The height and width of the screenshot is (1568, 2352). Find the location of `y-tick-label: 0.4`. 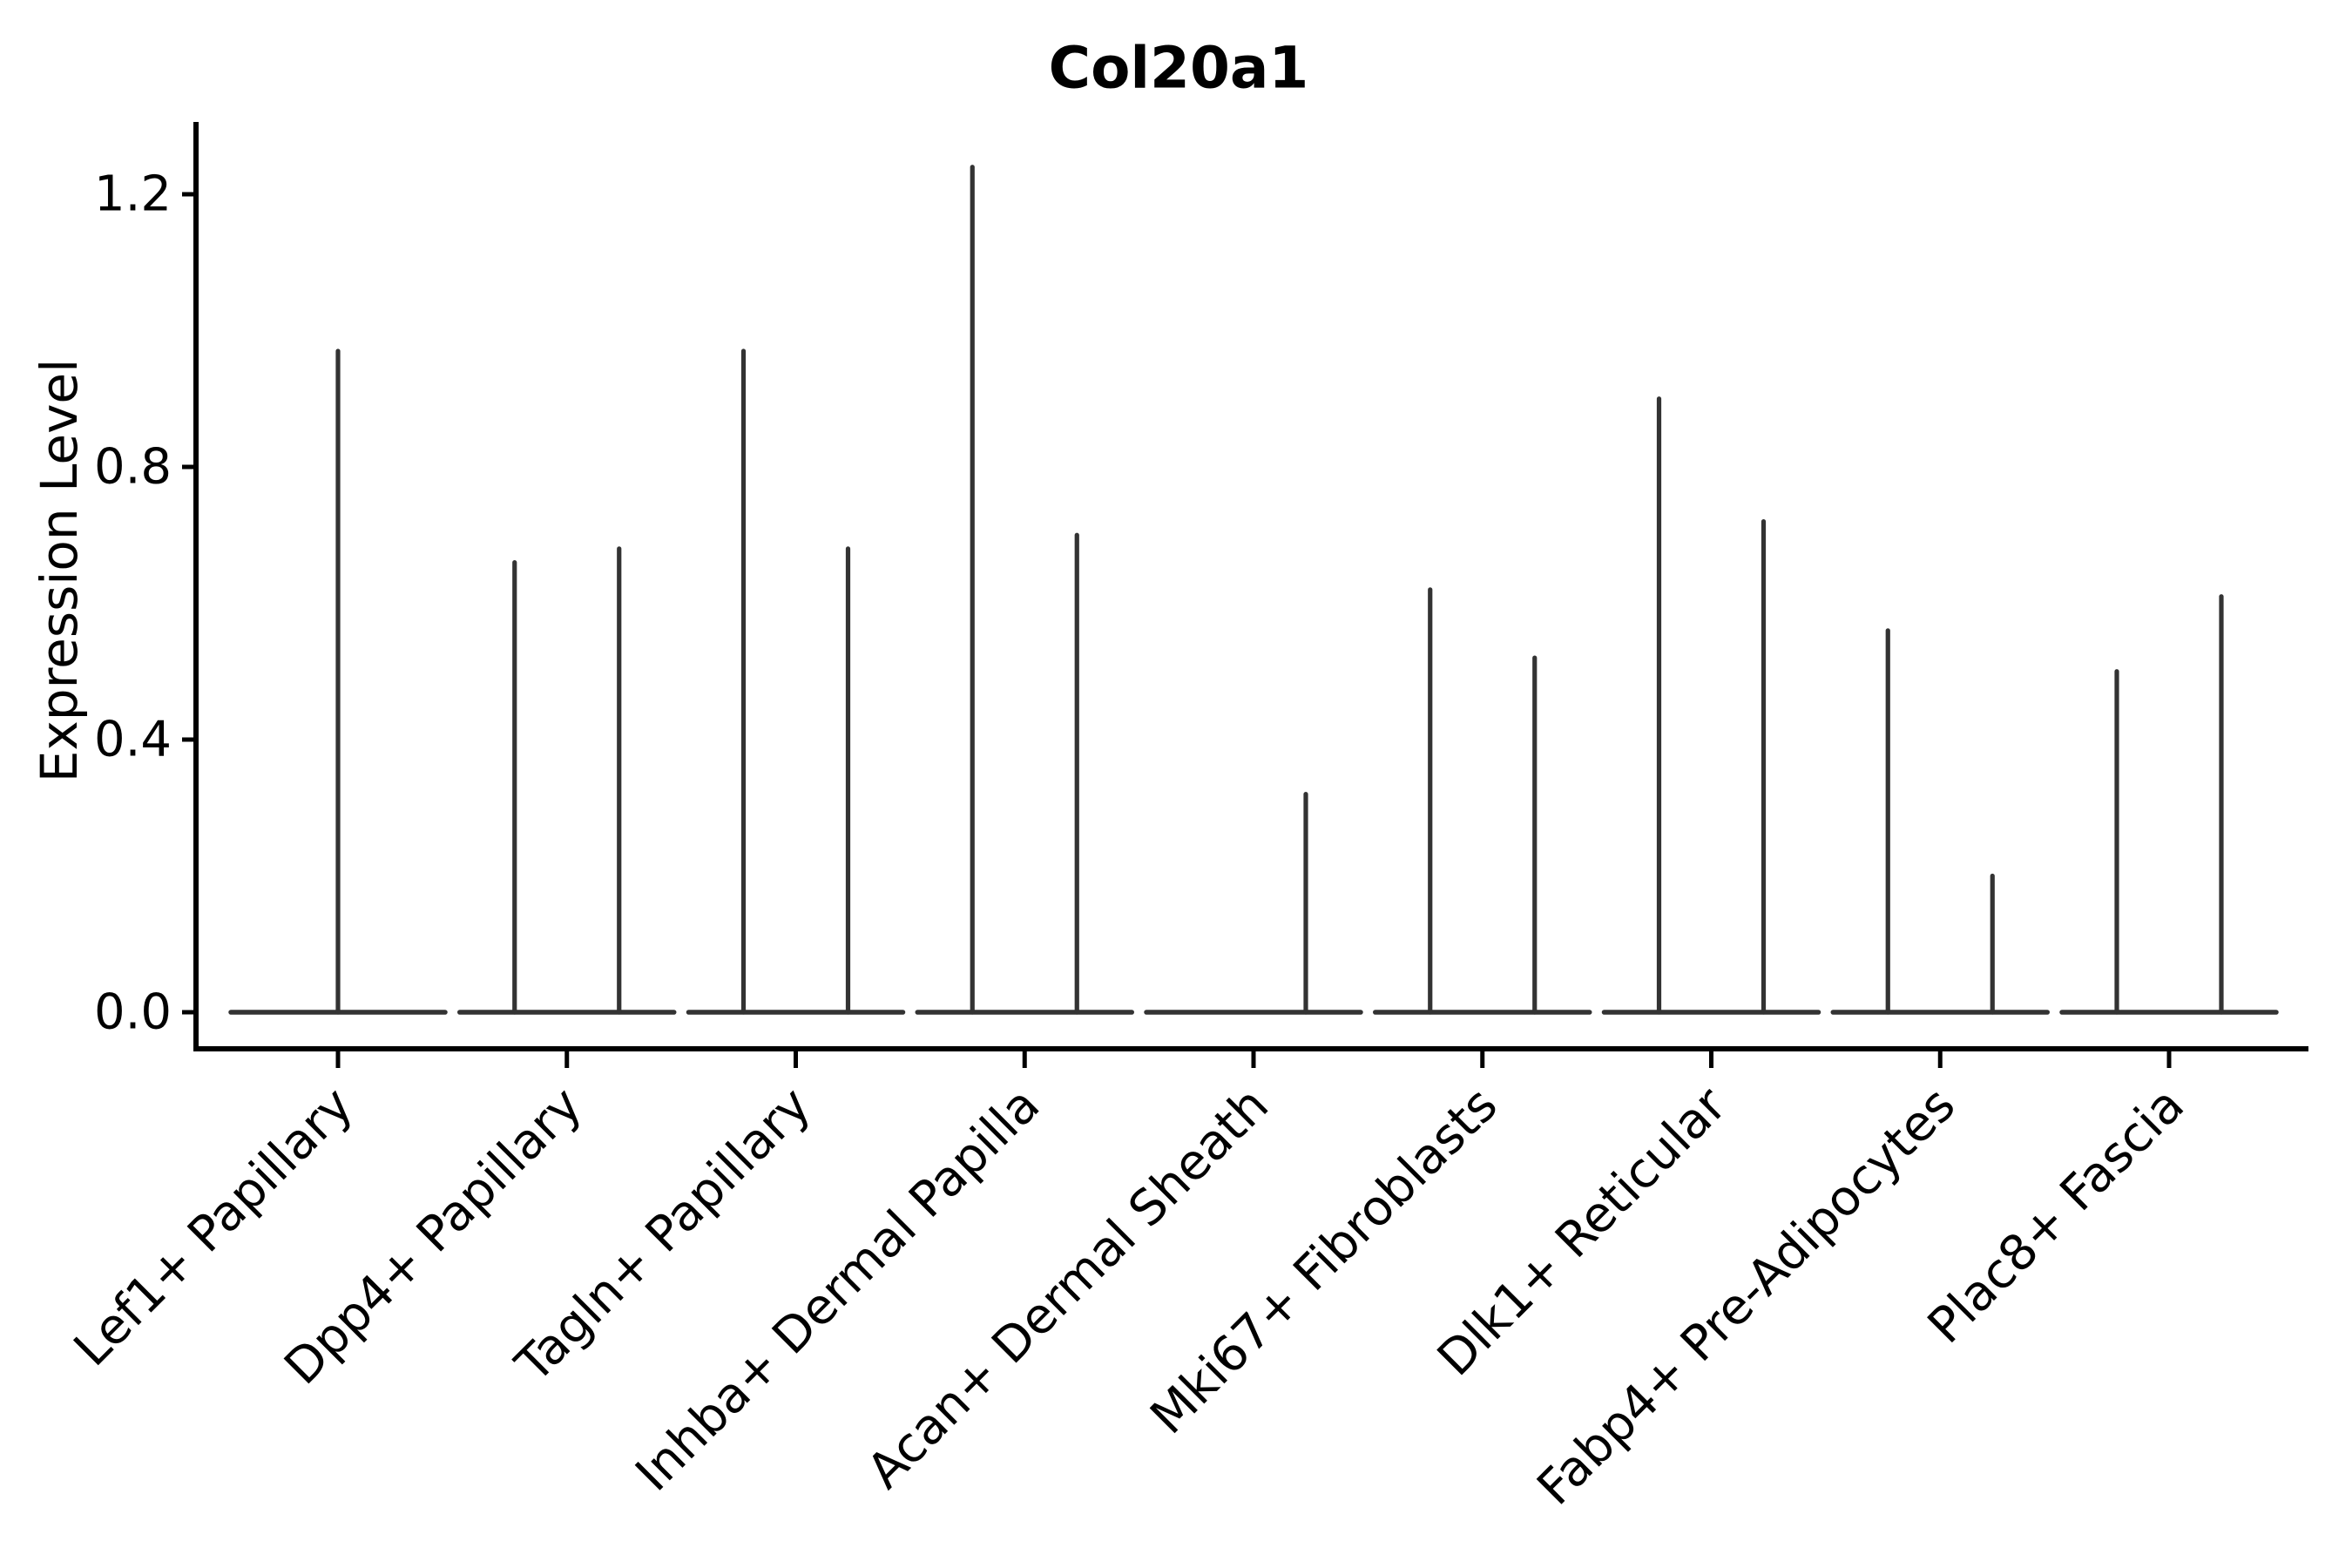

y-tick-label: 0.4 is located at coordinates (133, 740).